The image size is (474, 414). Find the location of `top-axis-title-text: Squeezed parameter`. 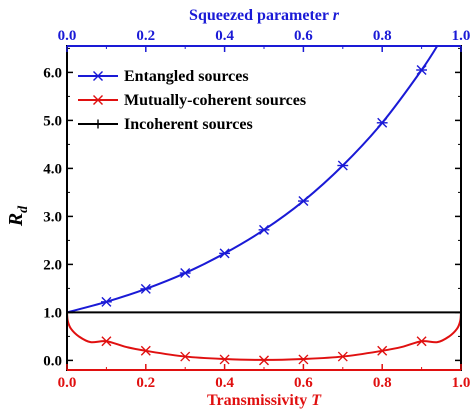

top-axis-title-text: Squeezed parameter is located at coordinates (261, 15).